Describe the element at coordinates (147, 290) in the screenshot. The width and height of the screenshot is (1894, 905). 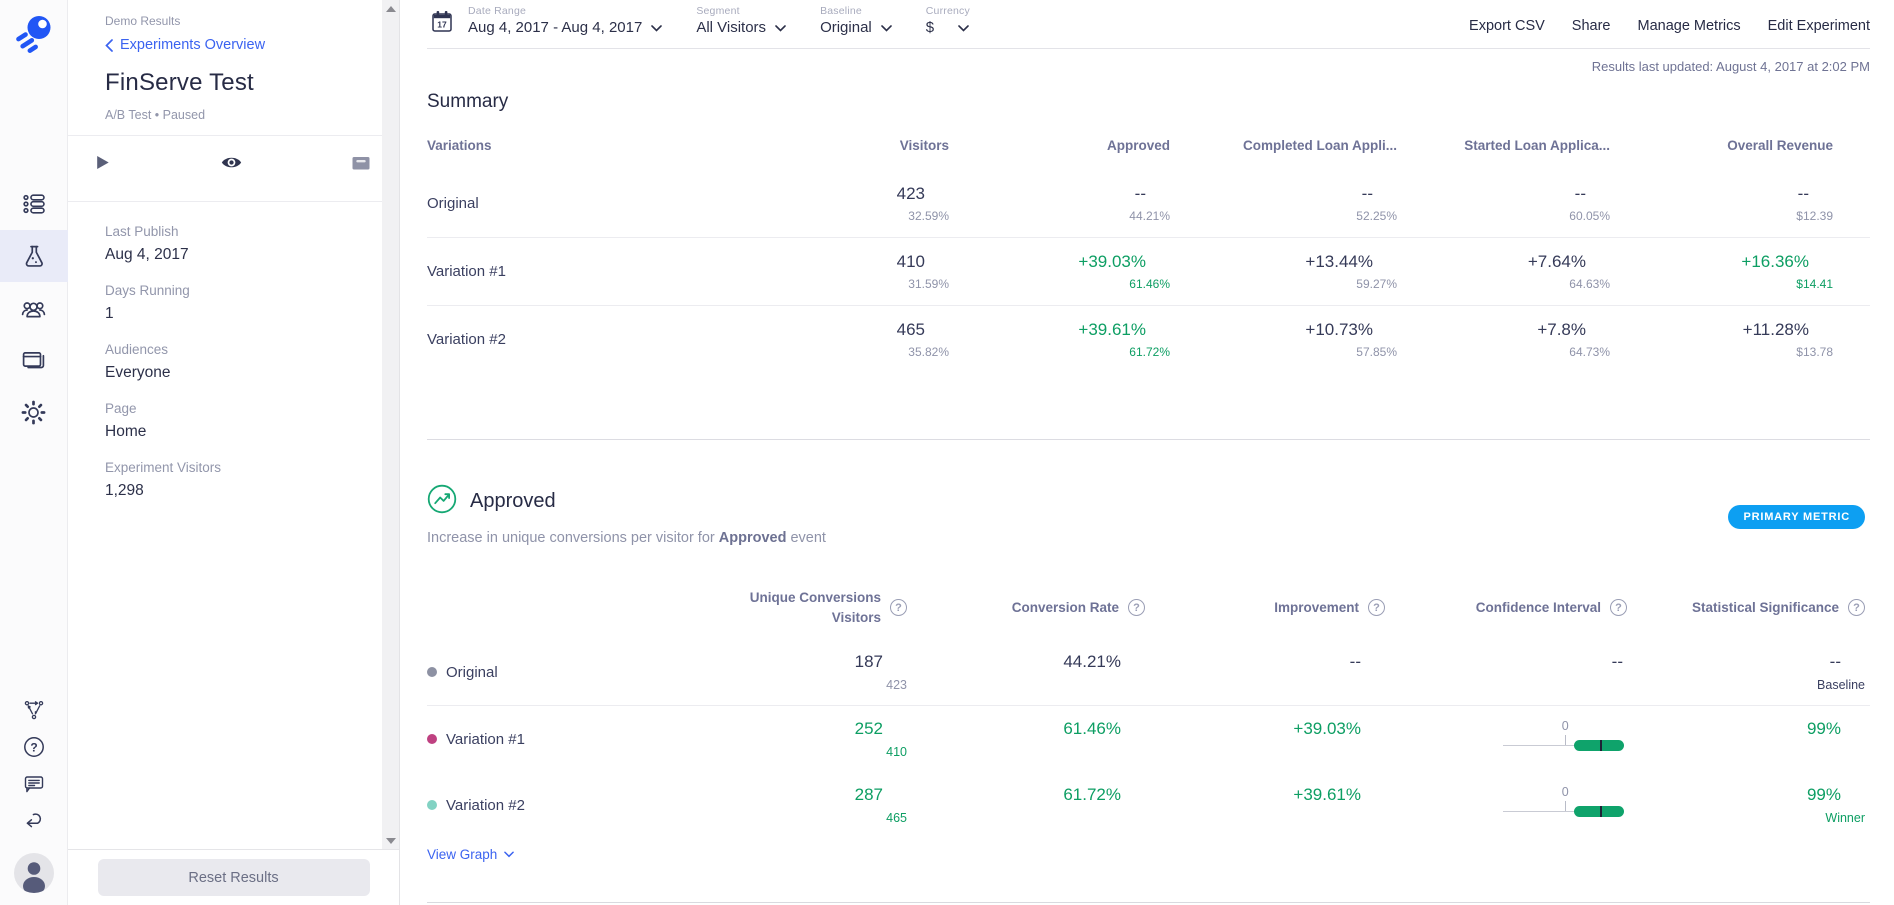
I see `detail-label: Days Running` at that location.